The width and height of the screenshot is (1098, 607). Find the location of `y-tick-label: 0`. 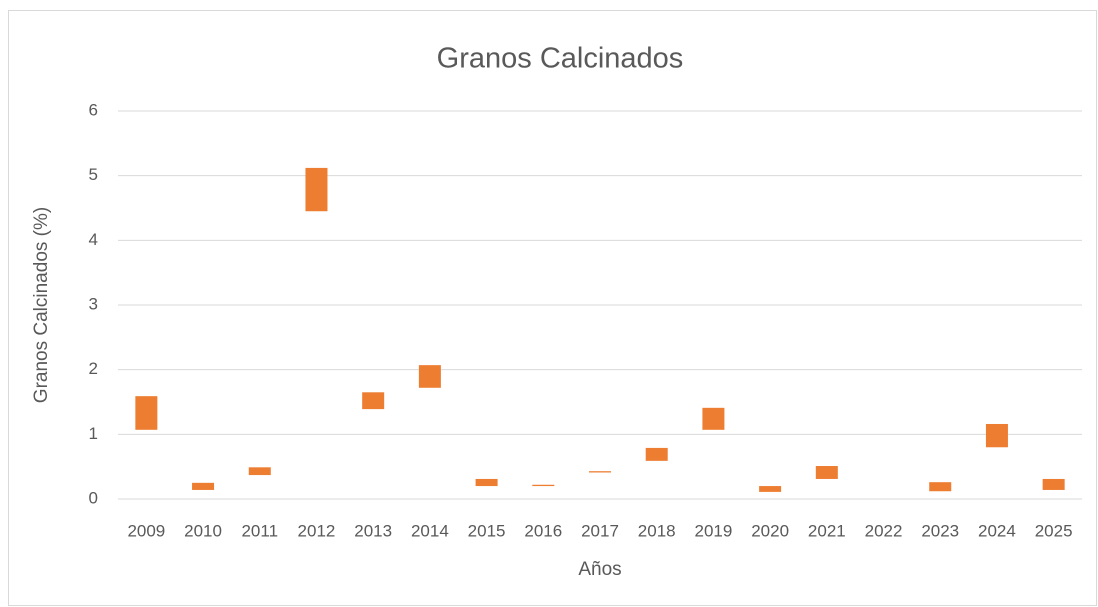

y-tick-label: 0 is located at coordinates (93, 497).